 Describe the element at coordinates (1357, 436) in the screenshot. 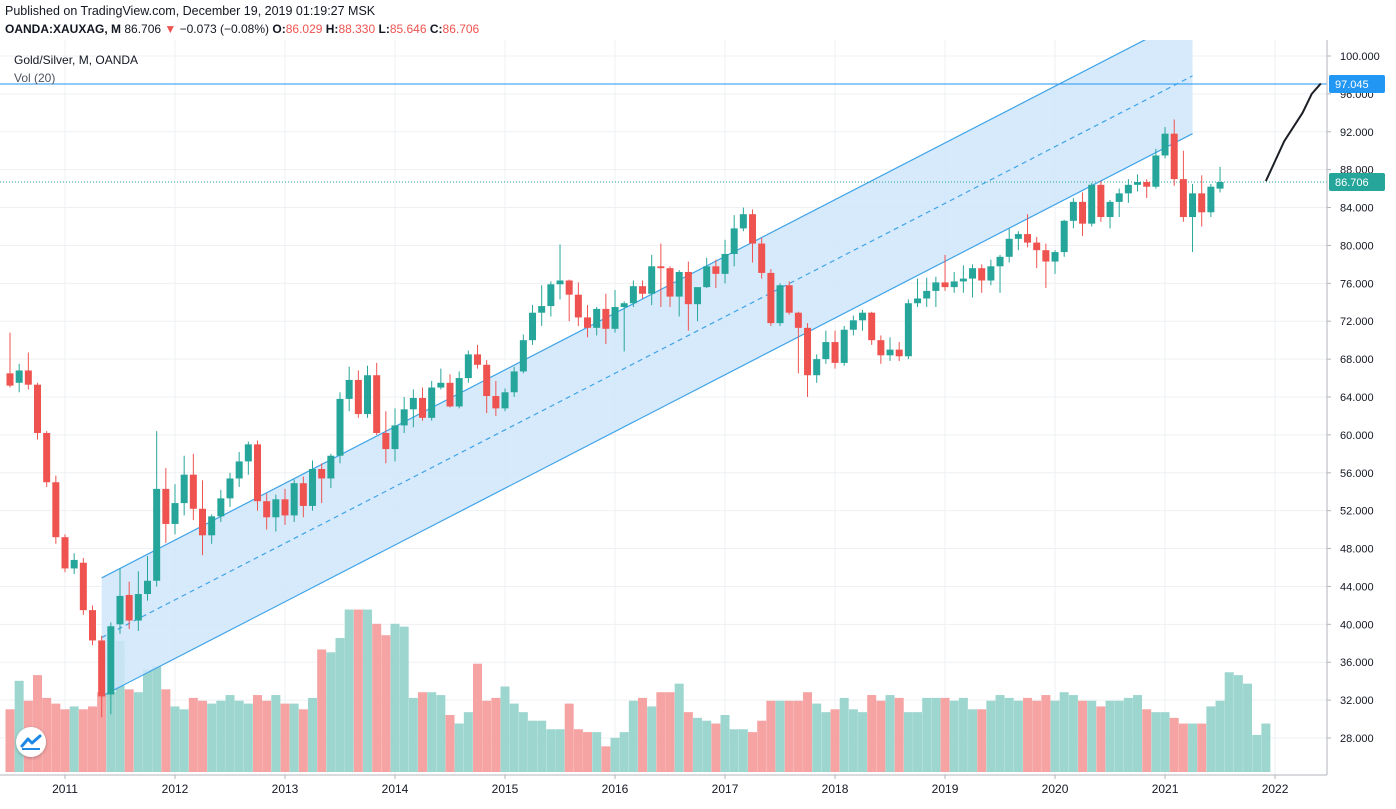

I see `price-tick-label: 60.000` at that location.